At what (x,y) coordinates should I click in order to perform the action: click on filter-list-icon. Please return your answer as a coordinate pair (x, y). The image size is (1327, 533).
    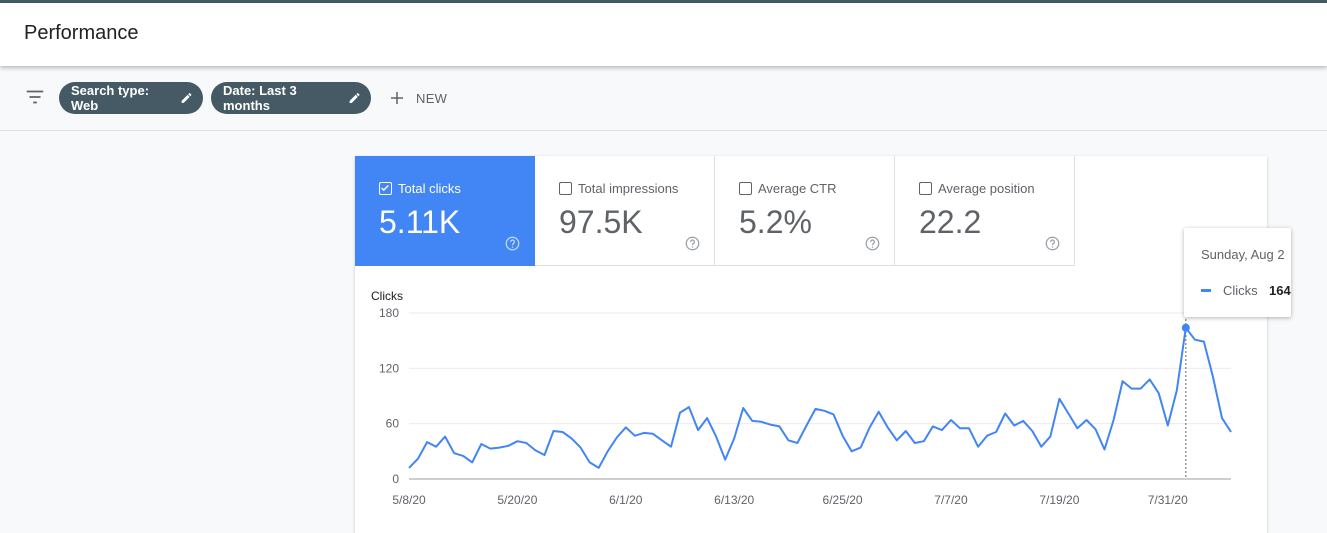
    Looking at the image, I should click on (35, 97).